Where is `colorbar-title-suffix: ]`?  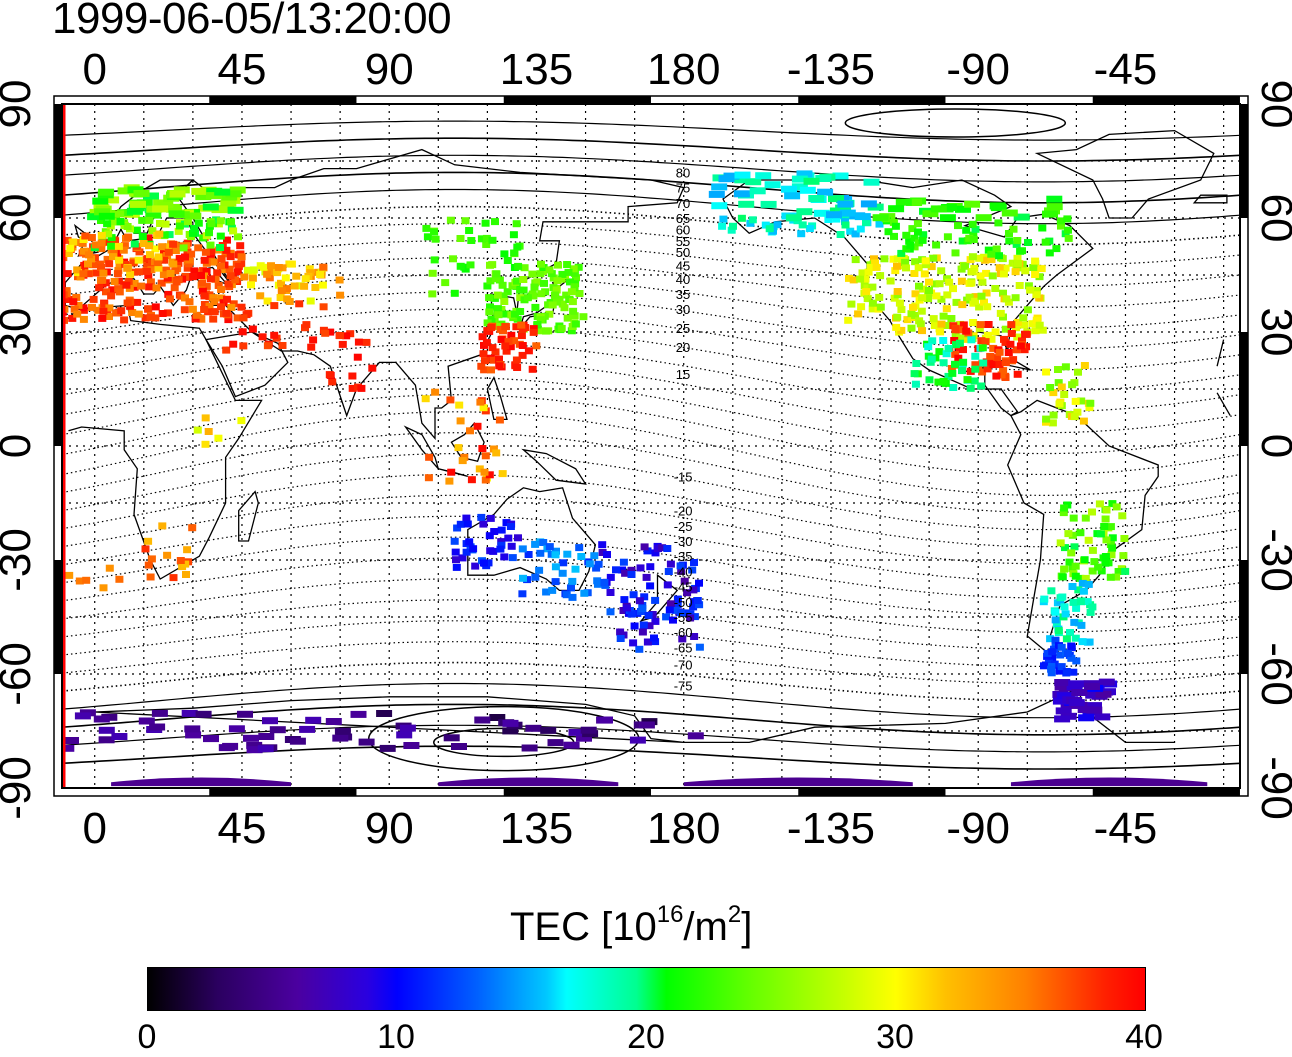
colorbar-title-suffix: ] is located at coordinates (747, 927).